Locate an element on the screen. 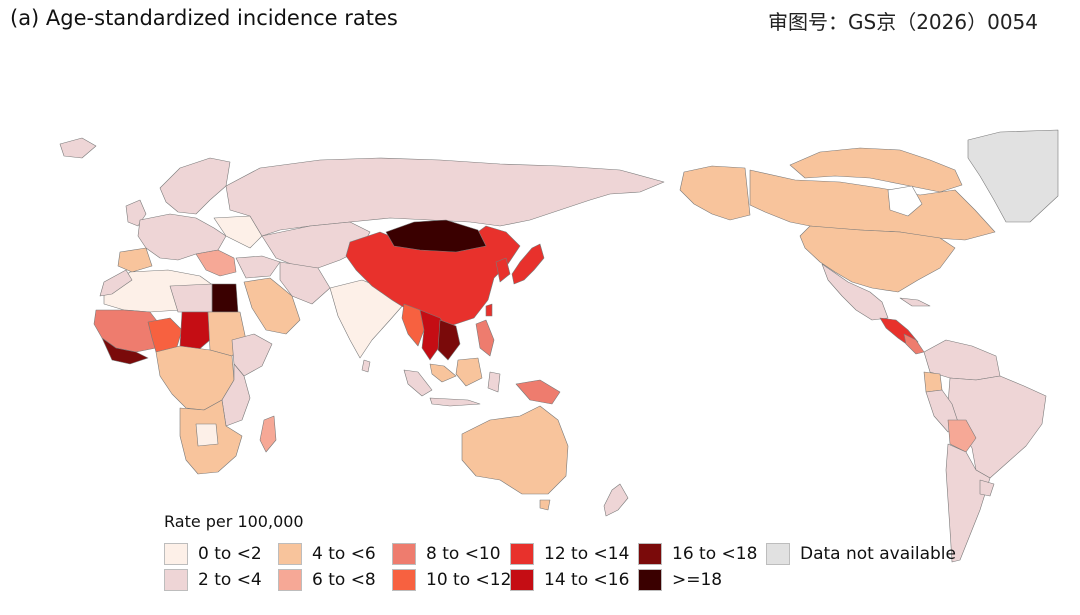 Image resolution: width=1080 pixels, height=615 pixels. region-new-zealand is located at coordinates (616, 500).